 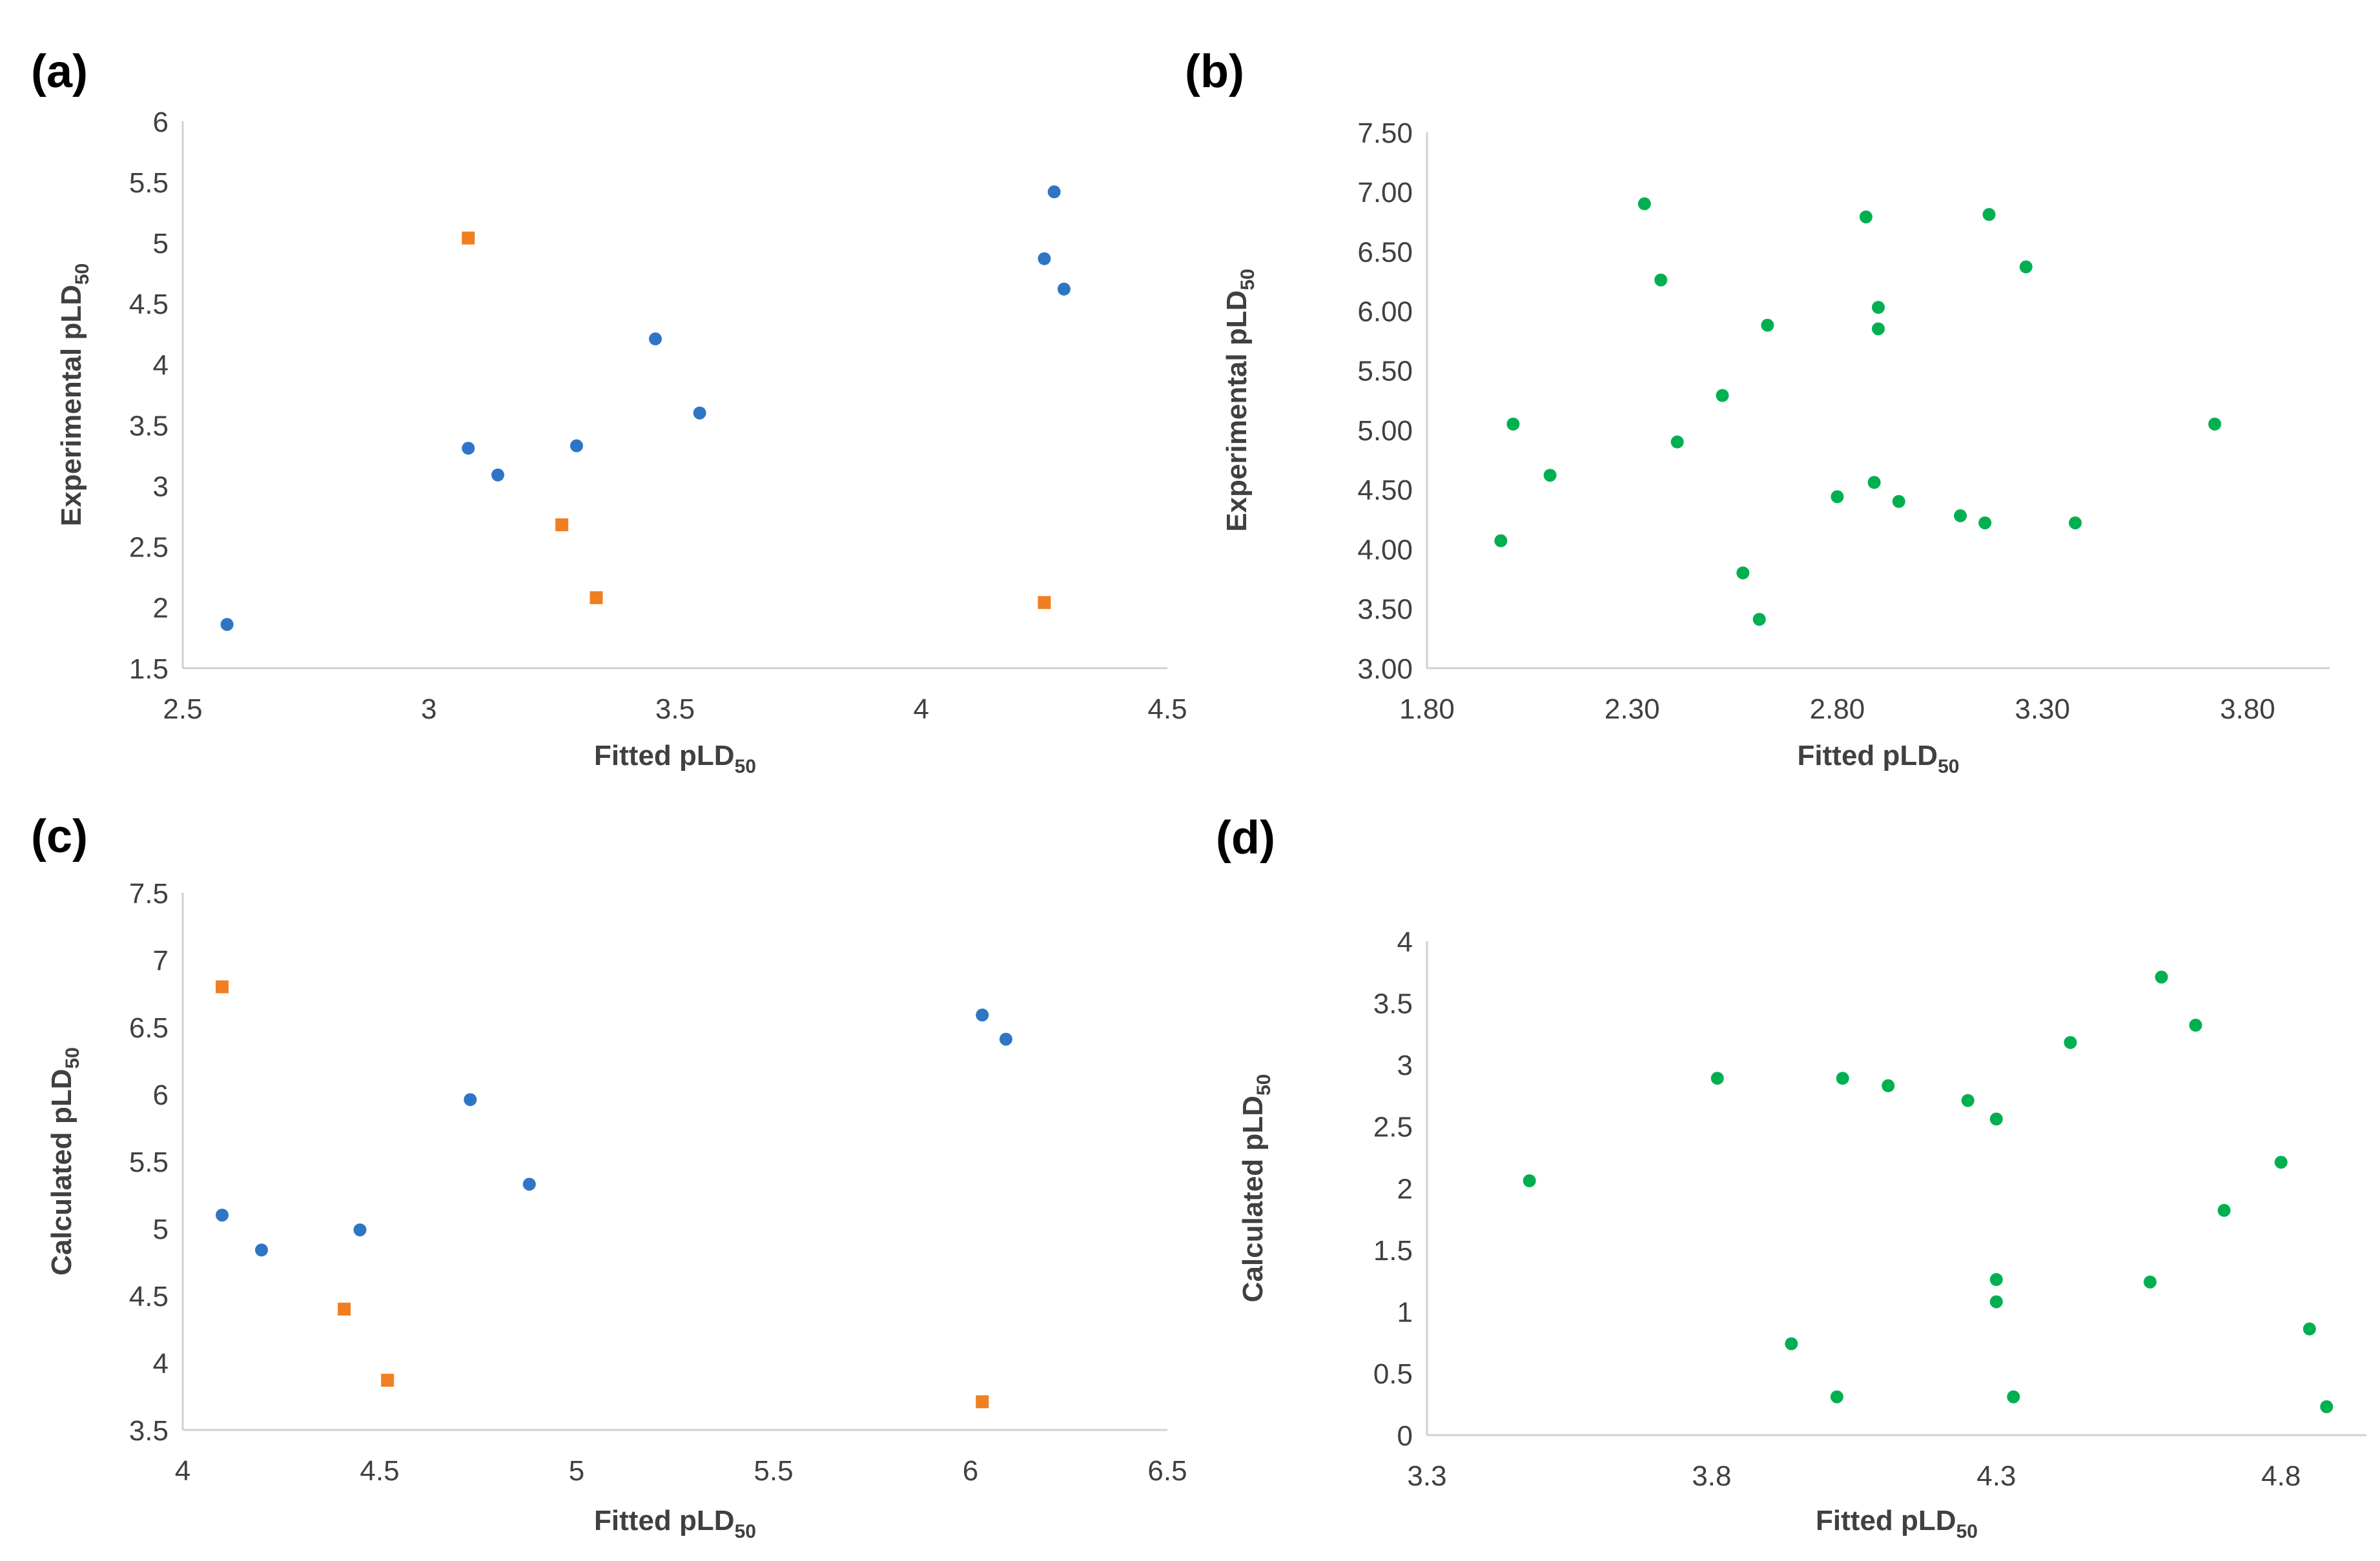 I want to click on y-tick-label: 7.00, so click(x=1385, y=193).